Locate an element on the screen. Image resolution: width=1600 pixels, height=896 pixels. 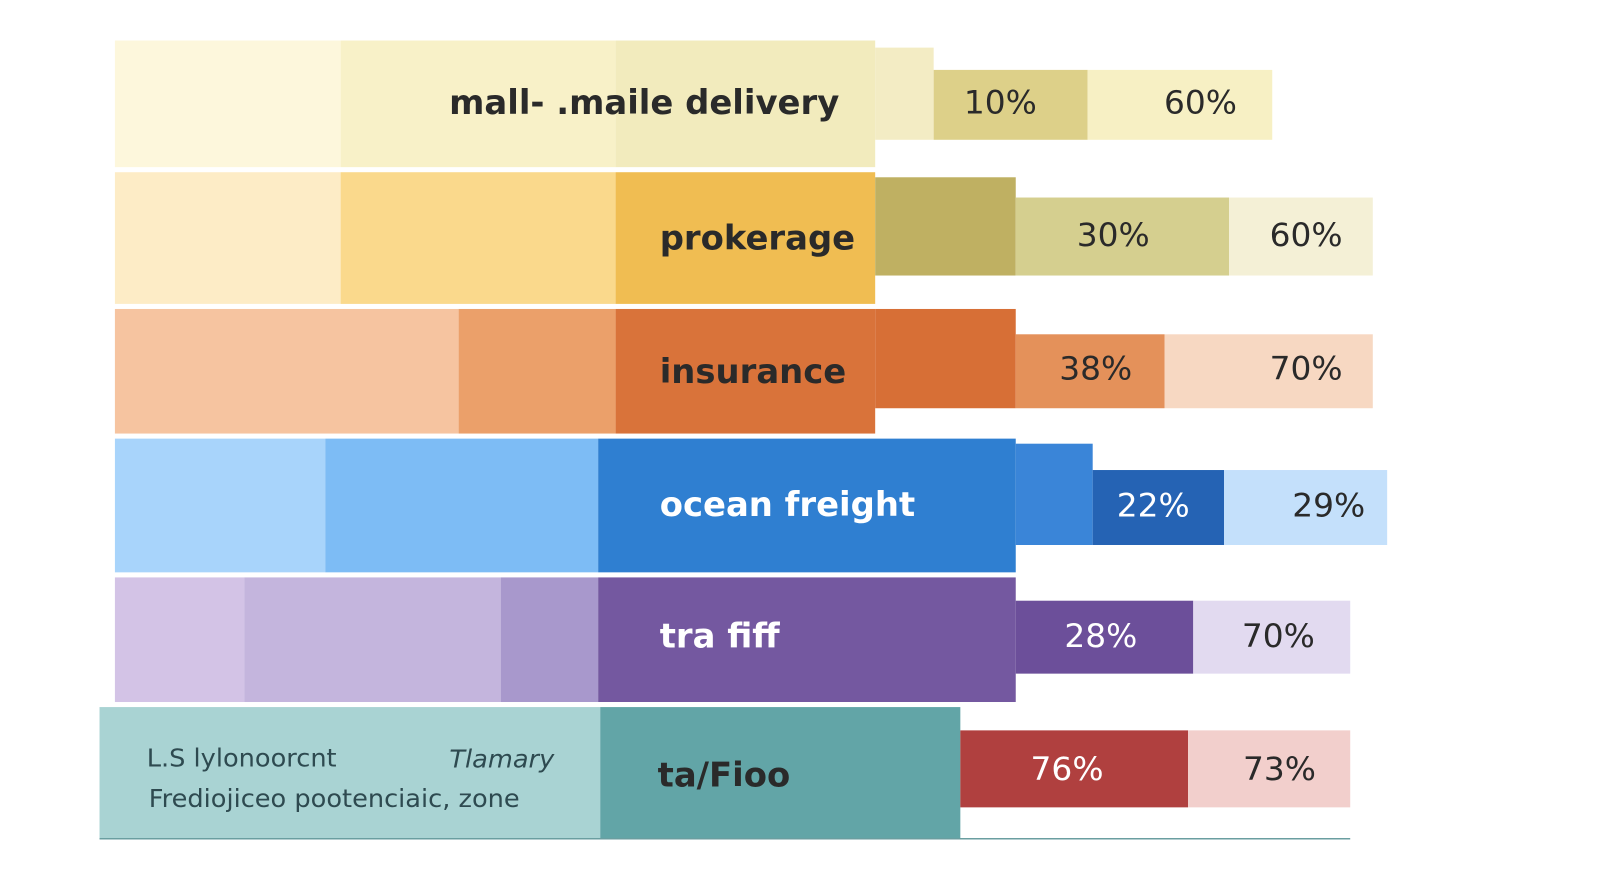
percent: 38% is located at coordinates (1095, 369).